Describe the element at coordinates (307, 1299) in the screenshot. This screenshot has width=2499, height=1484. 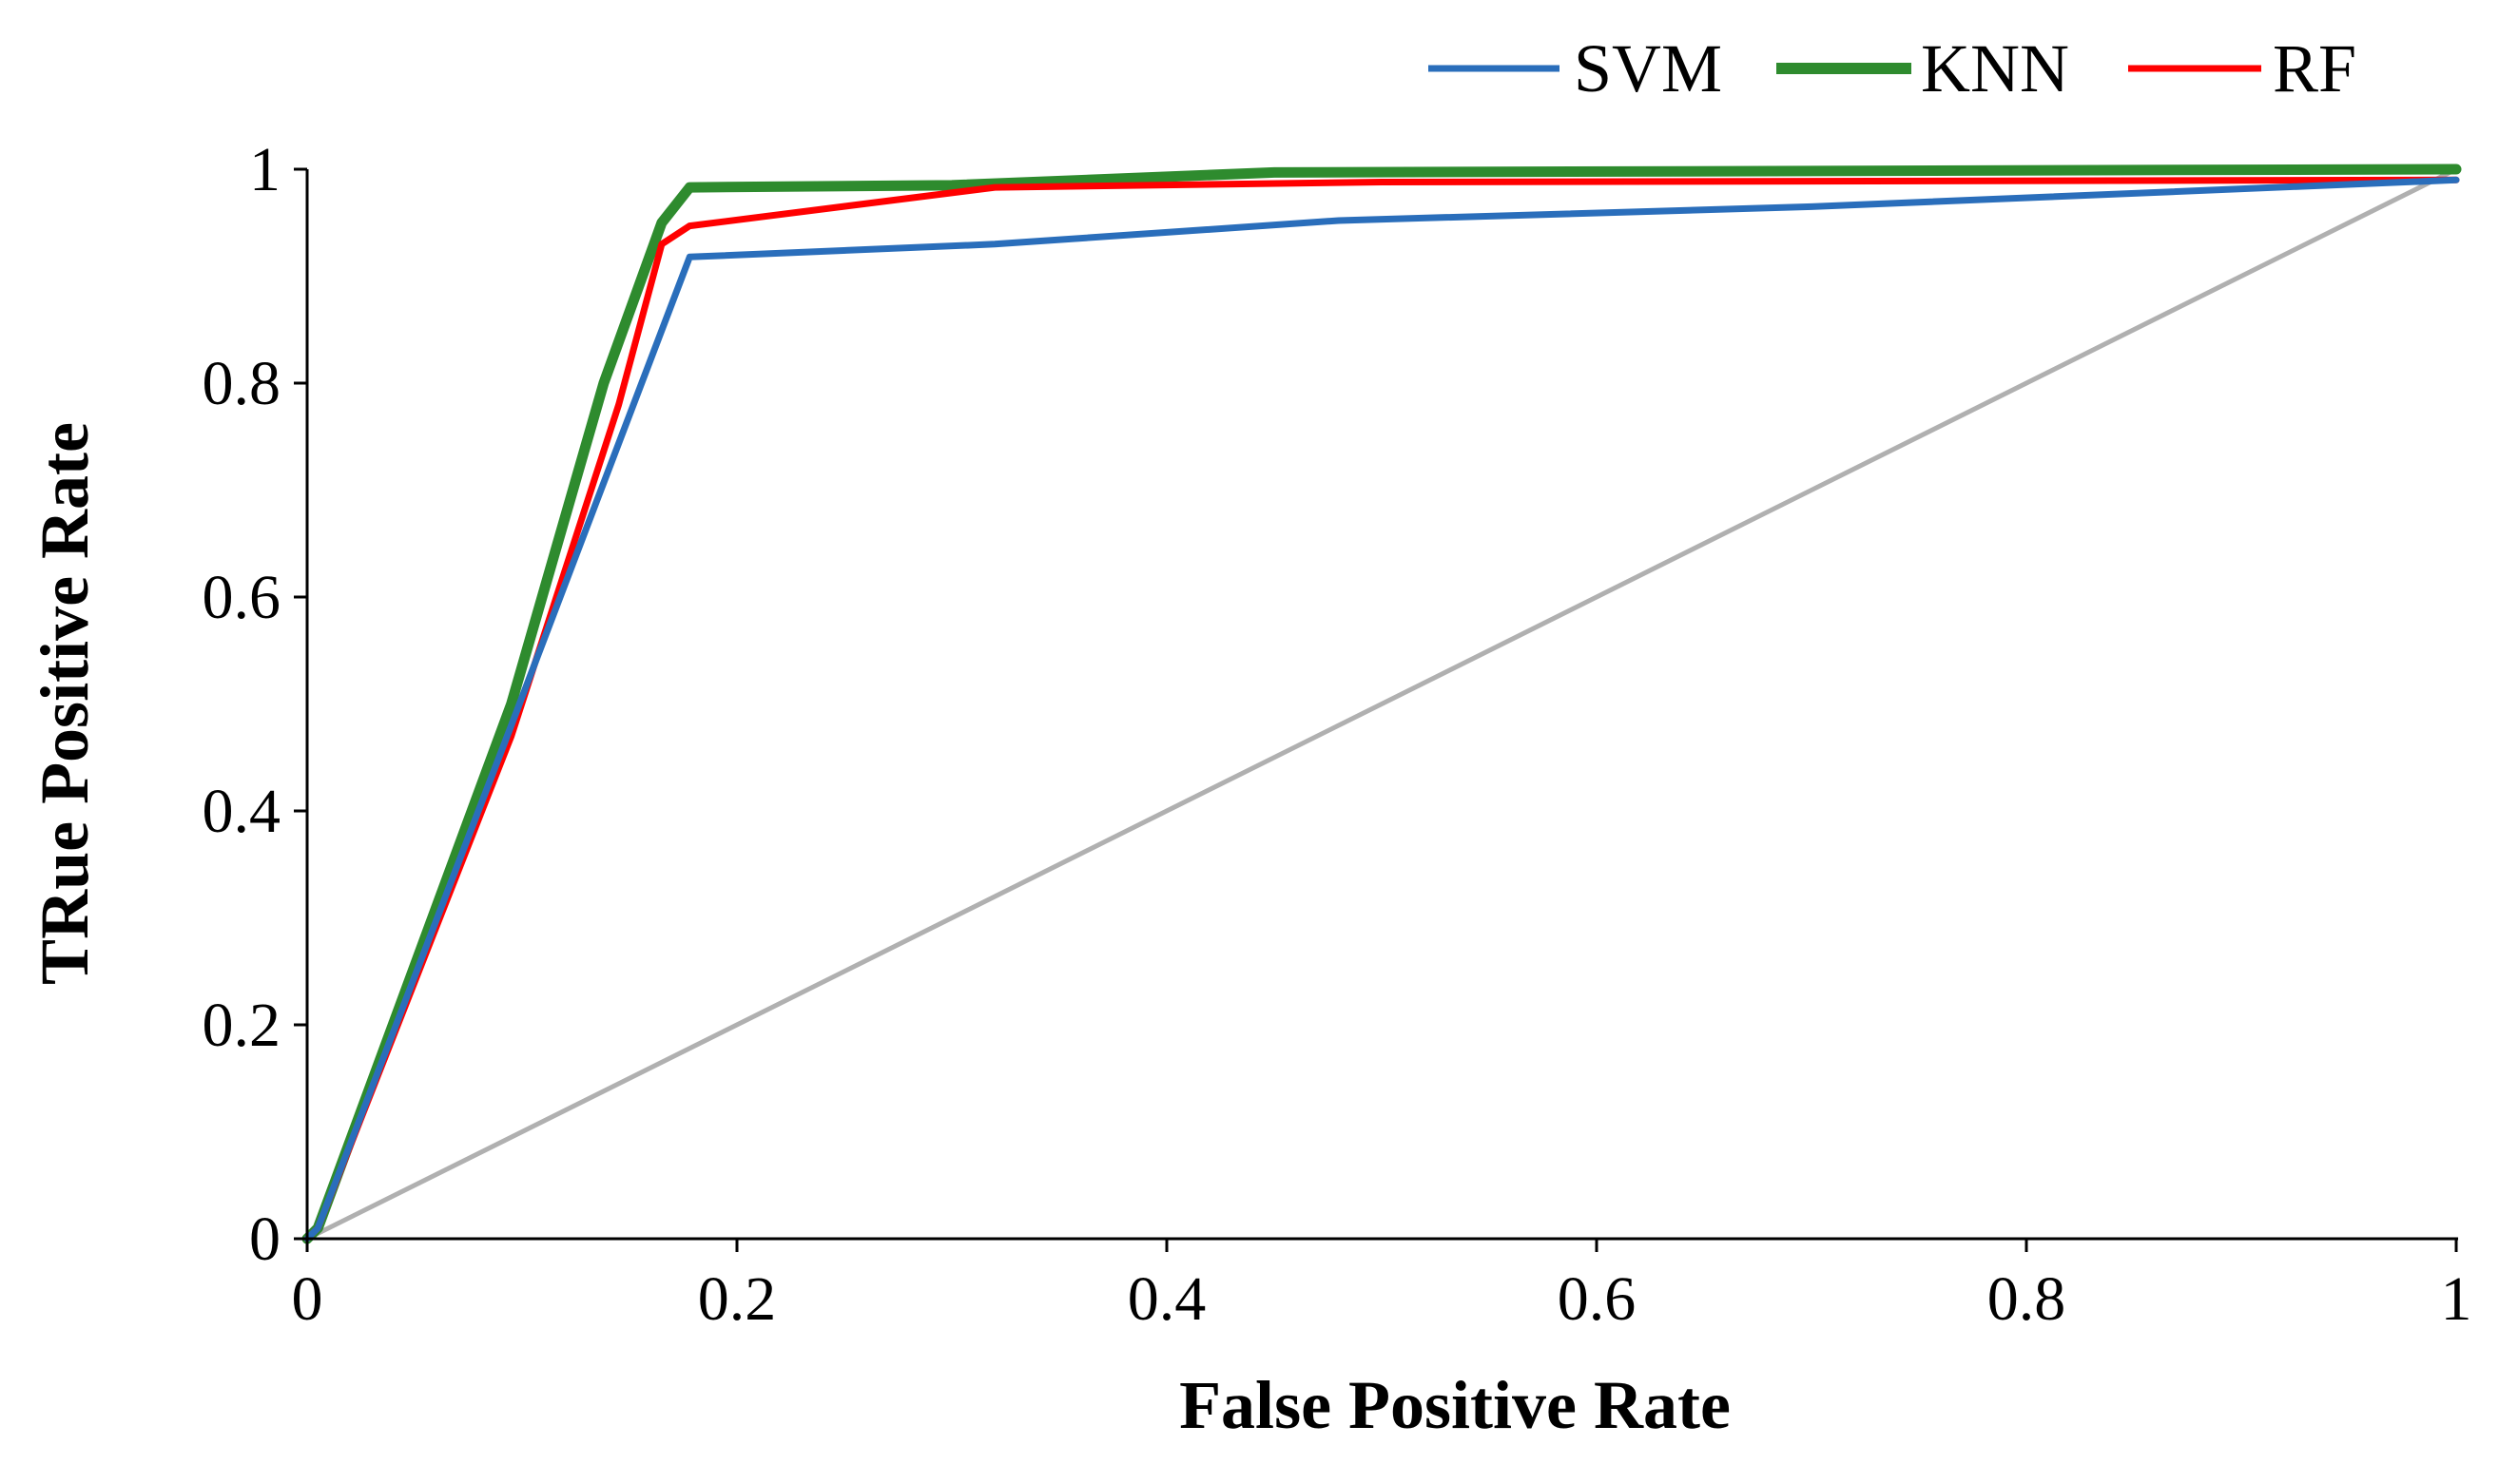
I see `x-tick-label: 0` at that location.